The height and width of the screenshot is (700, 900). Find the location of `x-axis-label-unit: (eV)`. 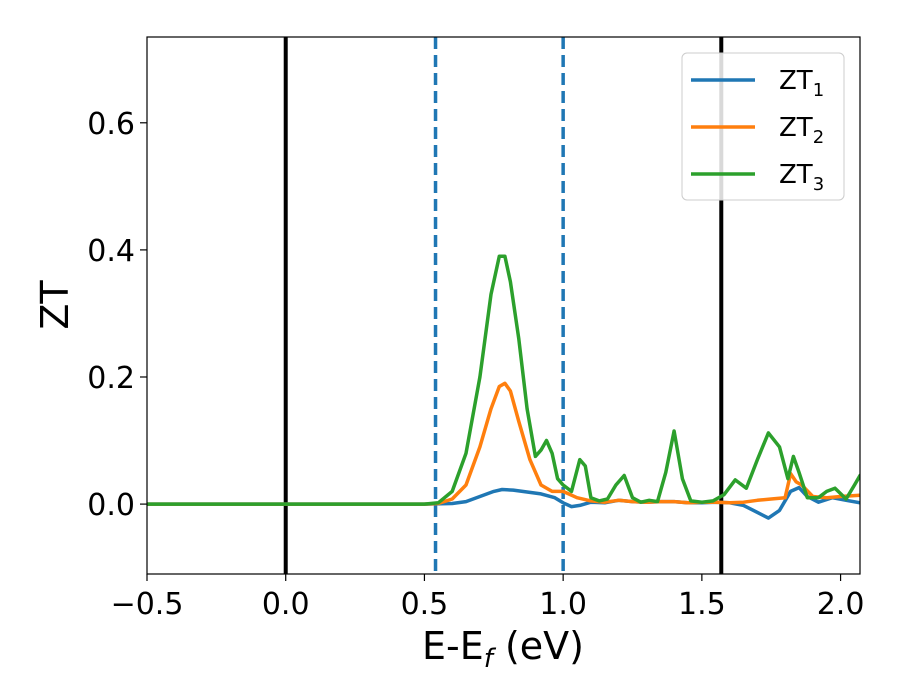

x-axis-label-unit: (eV) is located at coordinates (538, 646).